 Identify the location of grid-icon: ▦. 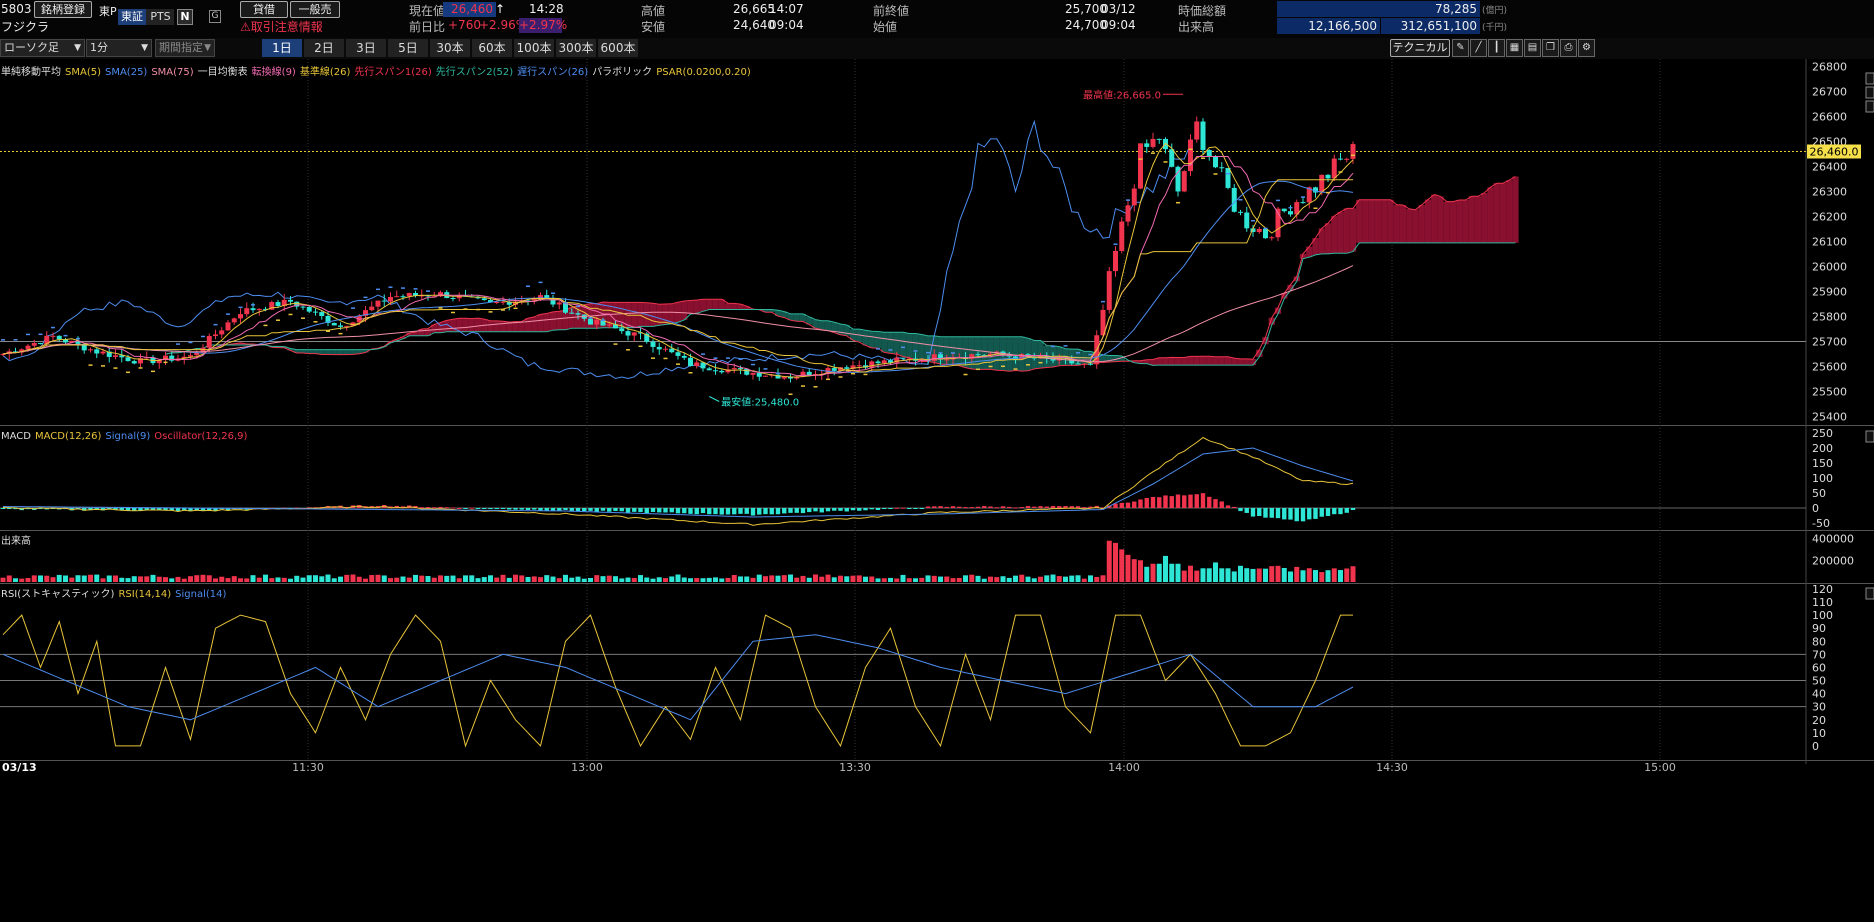
(1514, 48).